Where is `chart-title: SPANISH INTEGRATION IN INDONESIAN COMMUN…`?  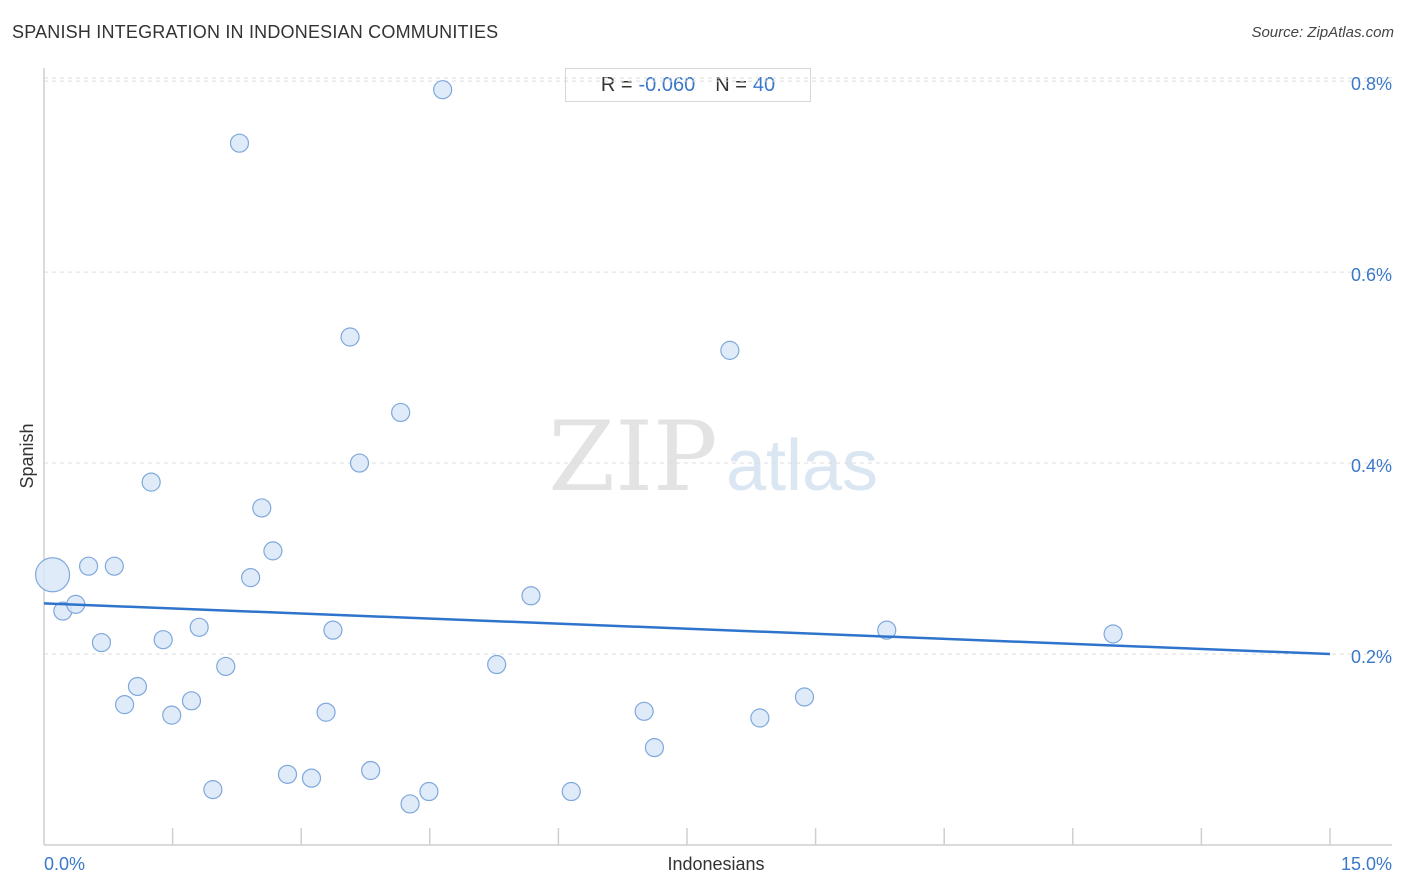 chart-title: SPANISH INTEGRATION IN INDONESIAN COMMUN… is located at coordinates (255, 32).